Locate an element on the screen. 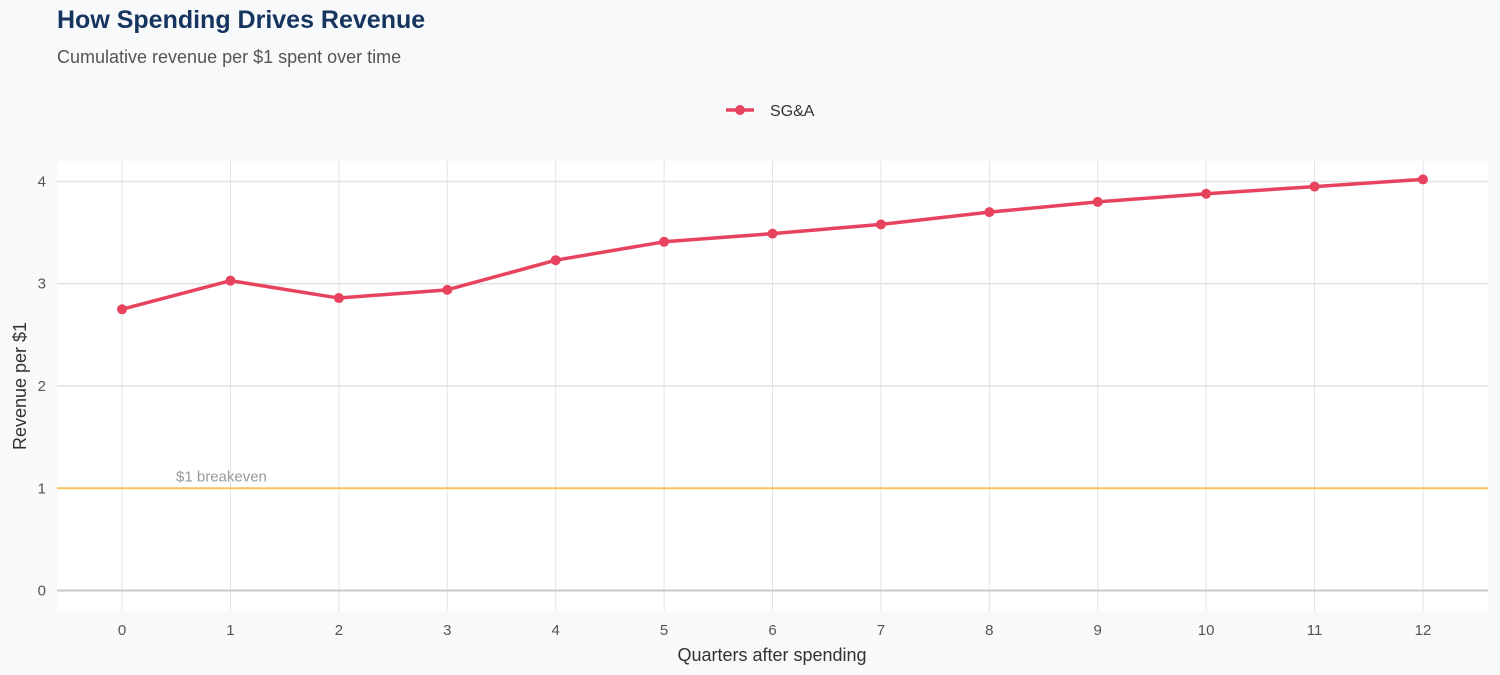 The width and height of the screenshot is (1500, 675). breakeven-label: $1 breakeven is located at coordinates (221, 476).